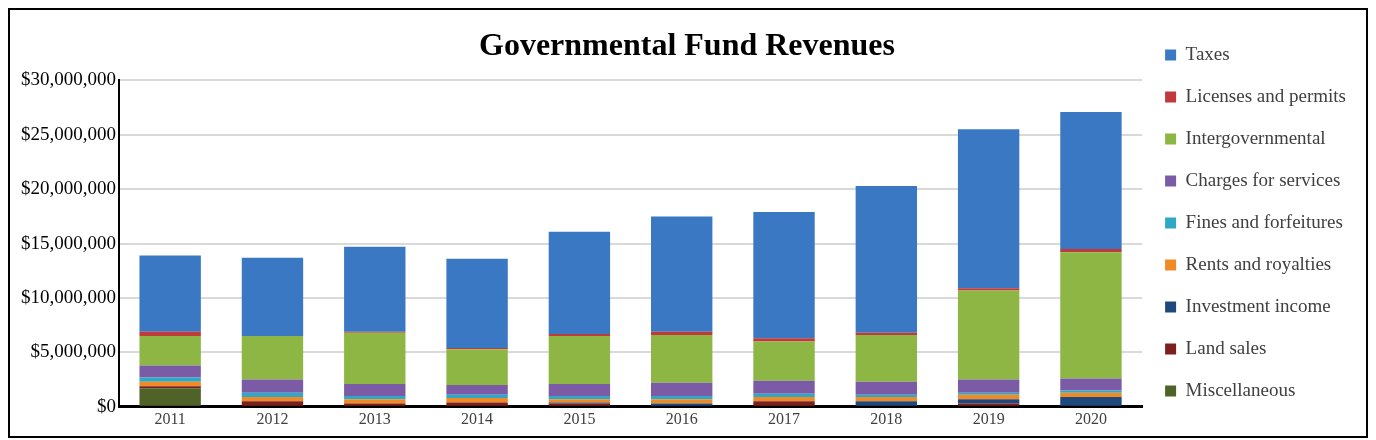 The width and height of the screenshot is (1376, 440). Describe the element at coordinates (1258, 305) in the screenshot. I see `legend-label: Investment income` at that location.